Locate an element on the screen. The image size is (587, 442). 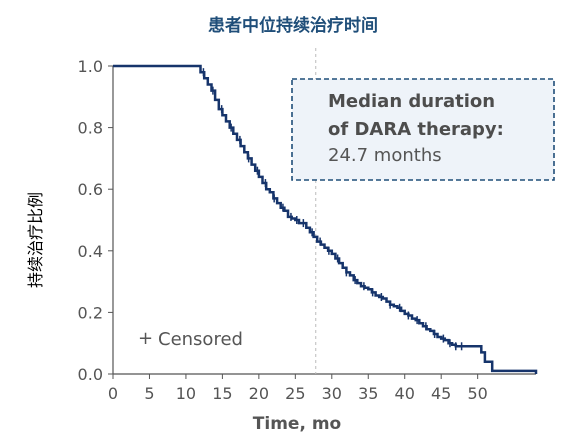
censor-legend-label: Censored is located at coordinates (200, 339).